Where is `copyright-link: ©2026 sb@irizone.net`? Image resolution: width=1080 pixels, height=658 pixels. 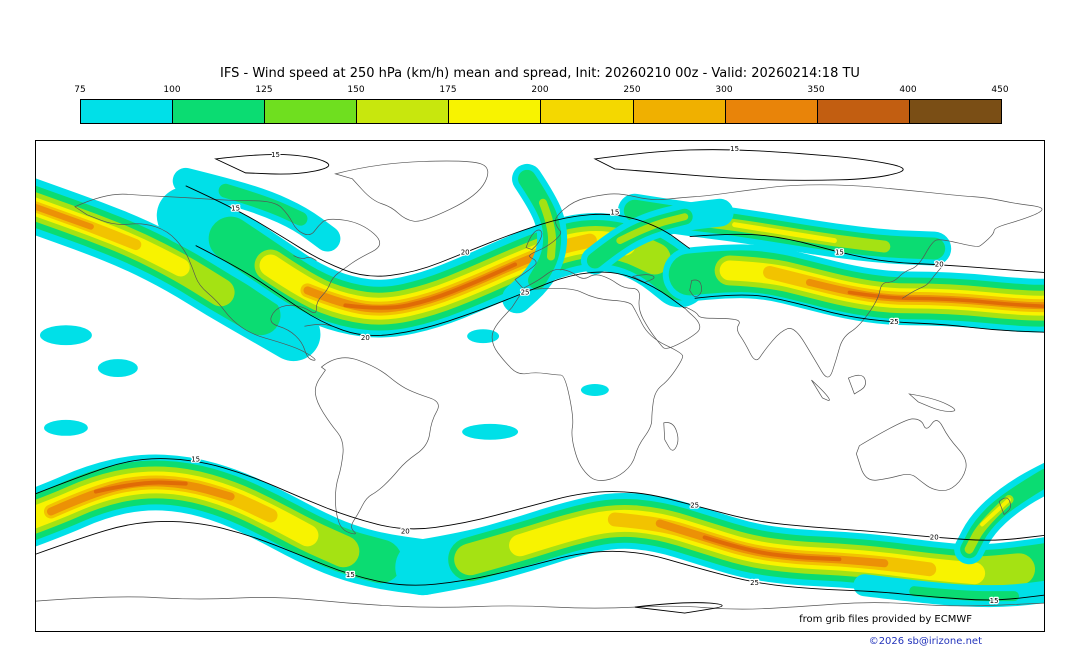
copyright-link: ©2026 sb@irizone.net is located at coordinates (925, 641).